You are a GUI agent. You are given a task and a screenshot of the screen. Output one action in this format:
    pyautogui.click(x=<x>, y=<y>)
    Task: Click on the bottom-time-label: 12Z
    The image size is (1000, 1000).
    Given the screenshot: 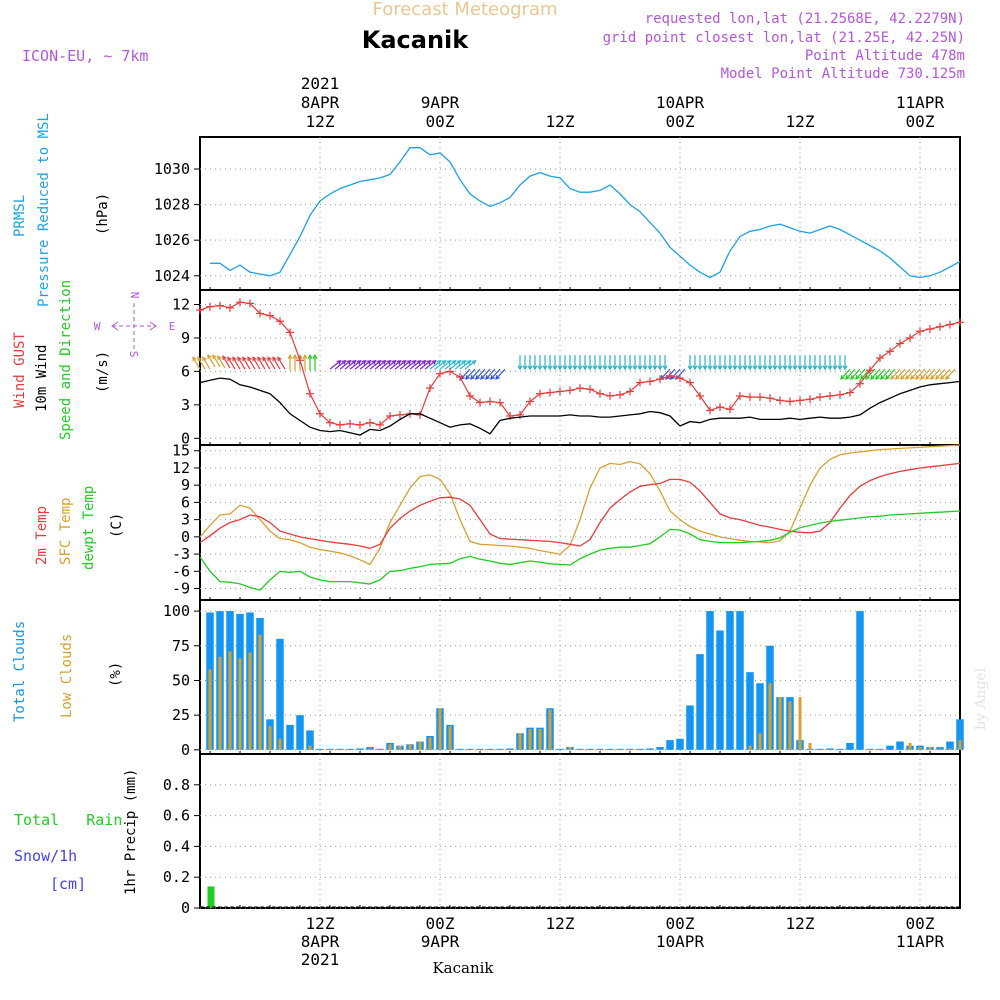 What is the action you would take?
    pyautogui.click(x=560, y=923)
    